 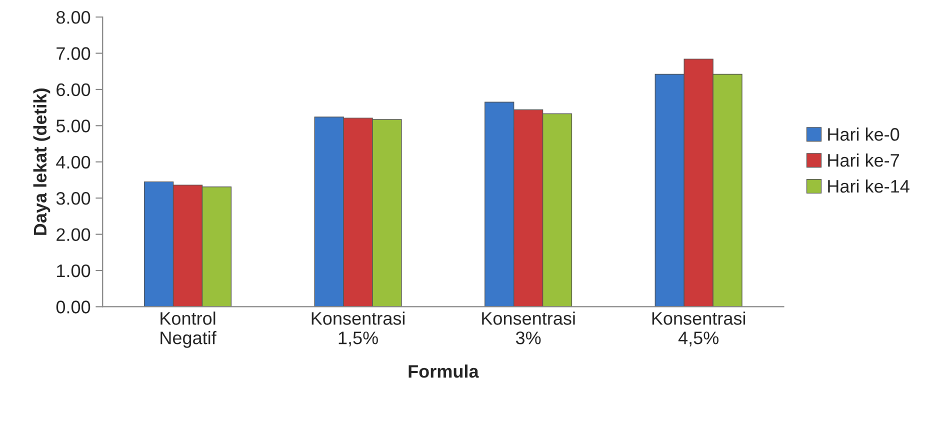 I want to click on y-tick-label: 2.00, so click(x=73, y=235).